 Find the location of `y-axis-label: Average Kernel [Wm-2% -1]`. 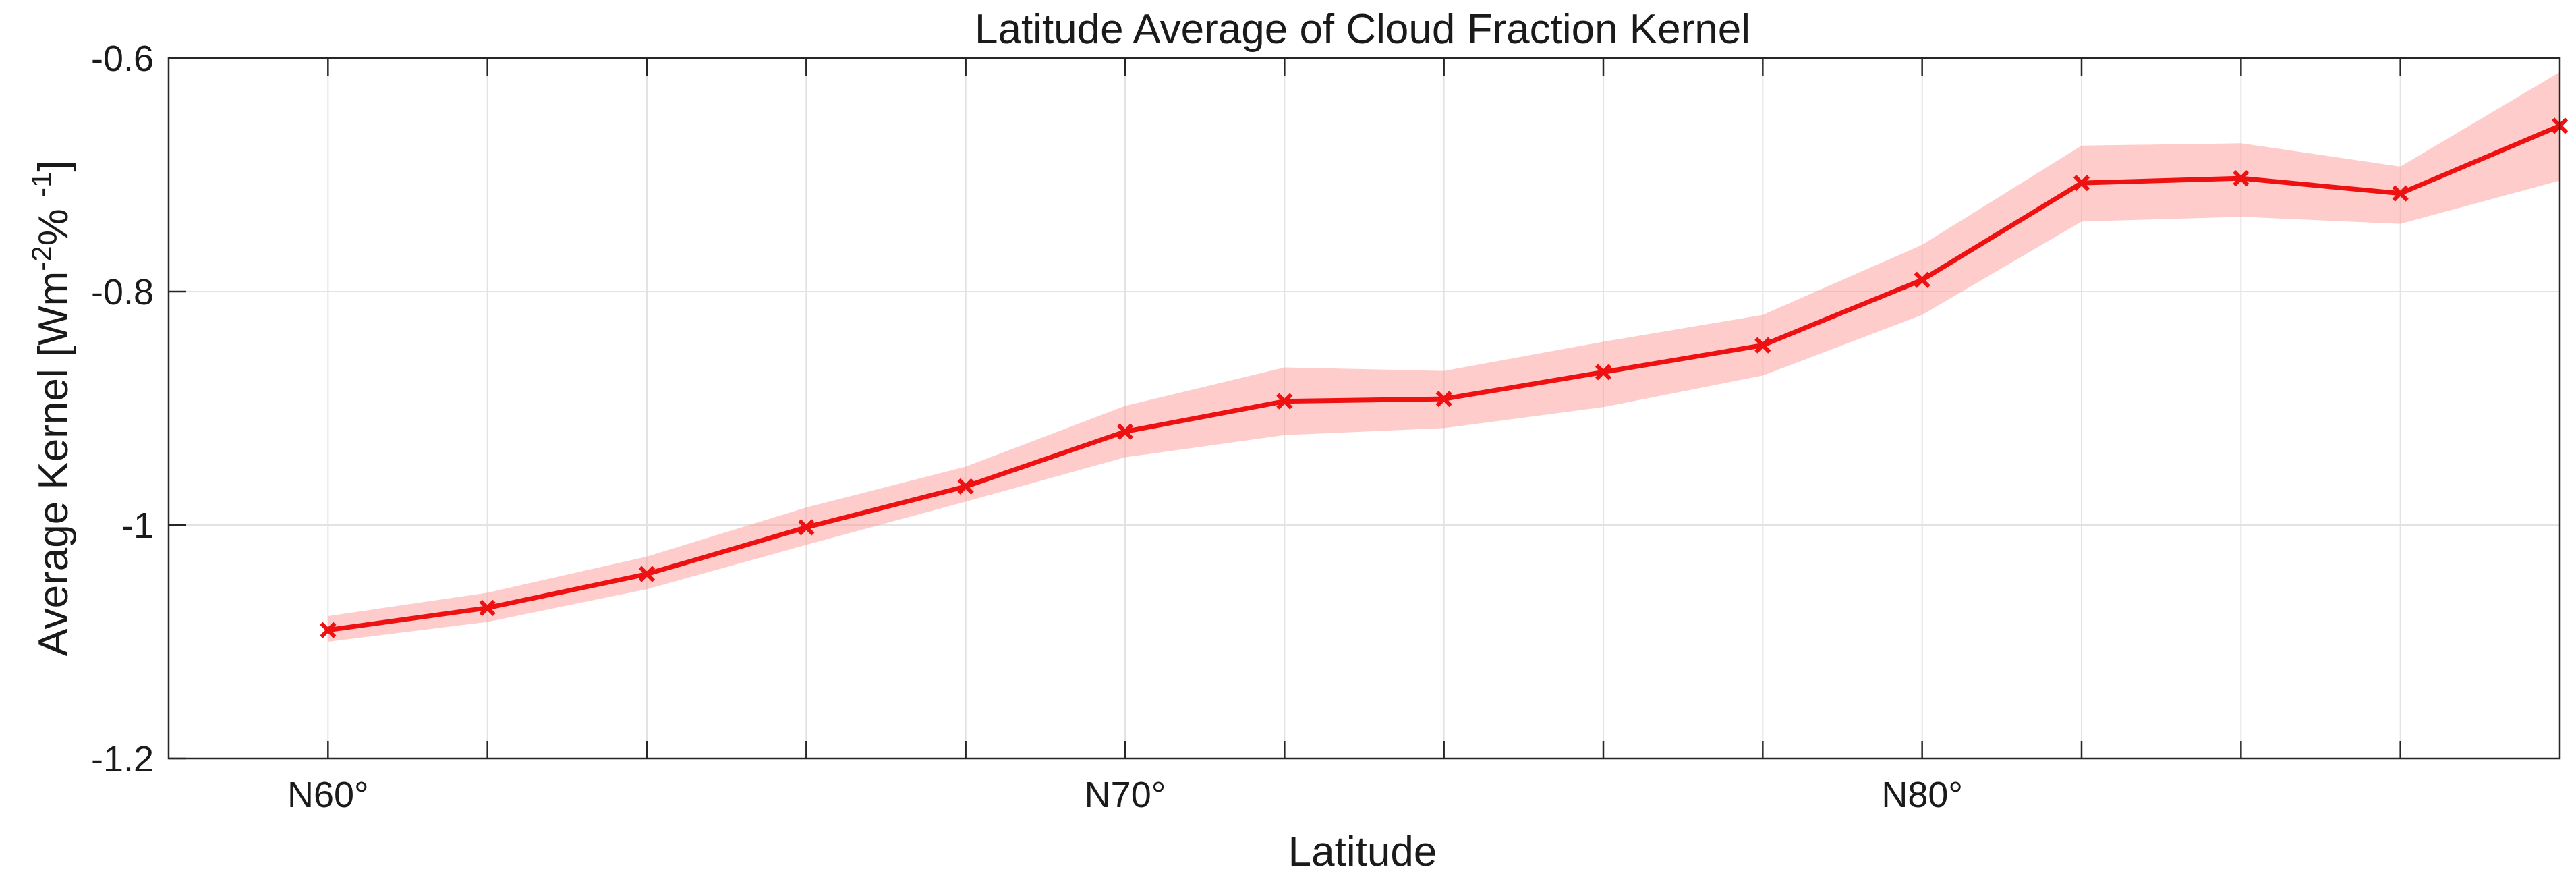

y-axis-label: Average Kernel [Wm-2% -1] is located at coordinates (51, 408).